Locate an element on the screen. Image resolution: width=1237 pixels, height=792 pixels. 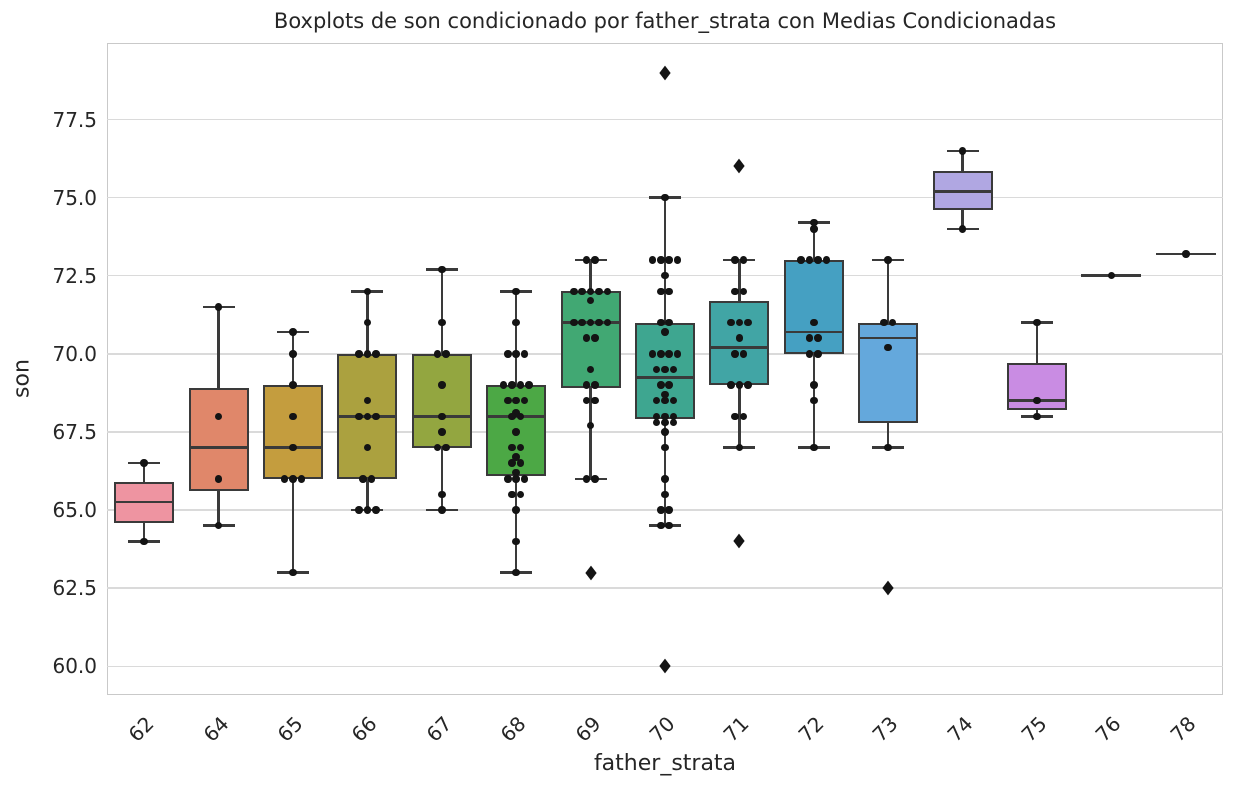
y-tick-label: 60.0 is located at coordinates (74, 666).